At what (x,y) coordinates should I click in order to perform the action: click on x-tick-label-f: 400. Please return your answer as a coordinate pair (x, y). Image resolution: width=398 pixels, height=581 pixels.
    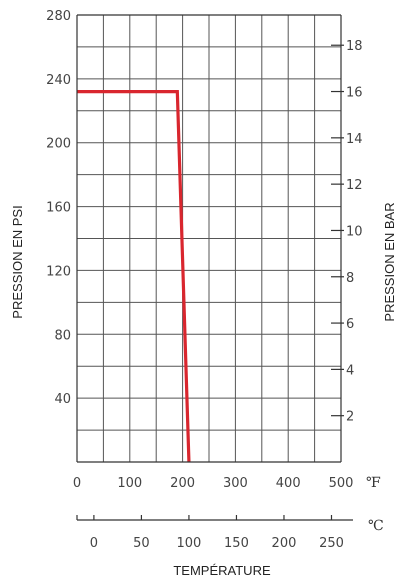
    Looking at the image, I should click on (288, 483).